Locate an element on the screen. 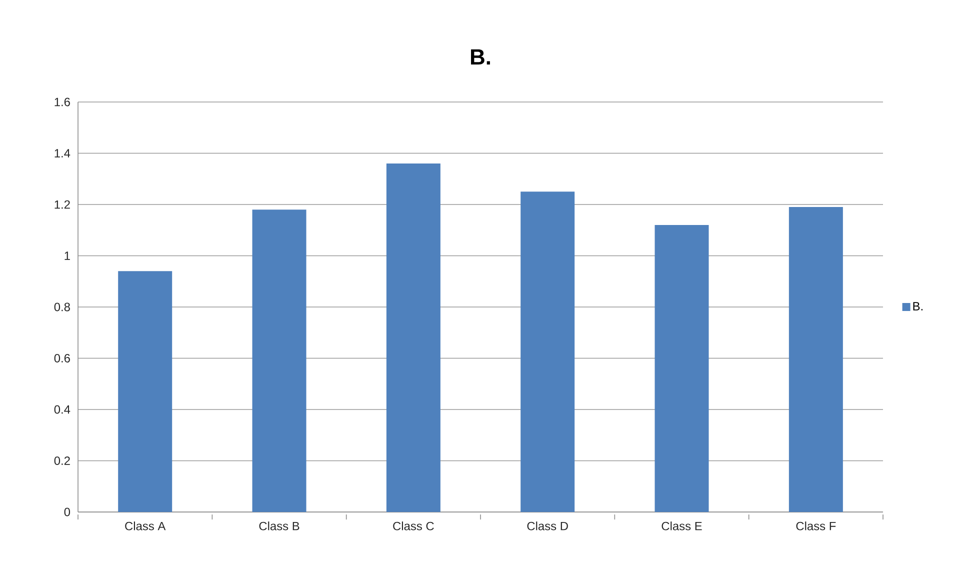  x-tick-label: Class C is located at coordinates (413, 526).